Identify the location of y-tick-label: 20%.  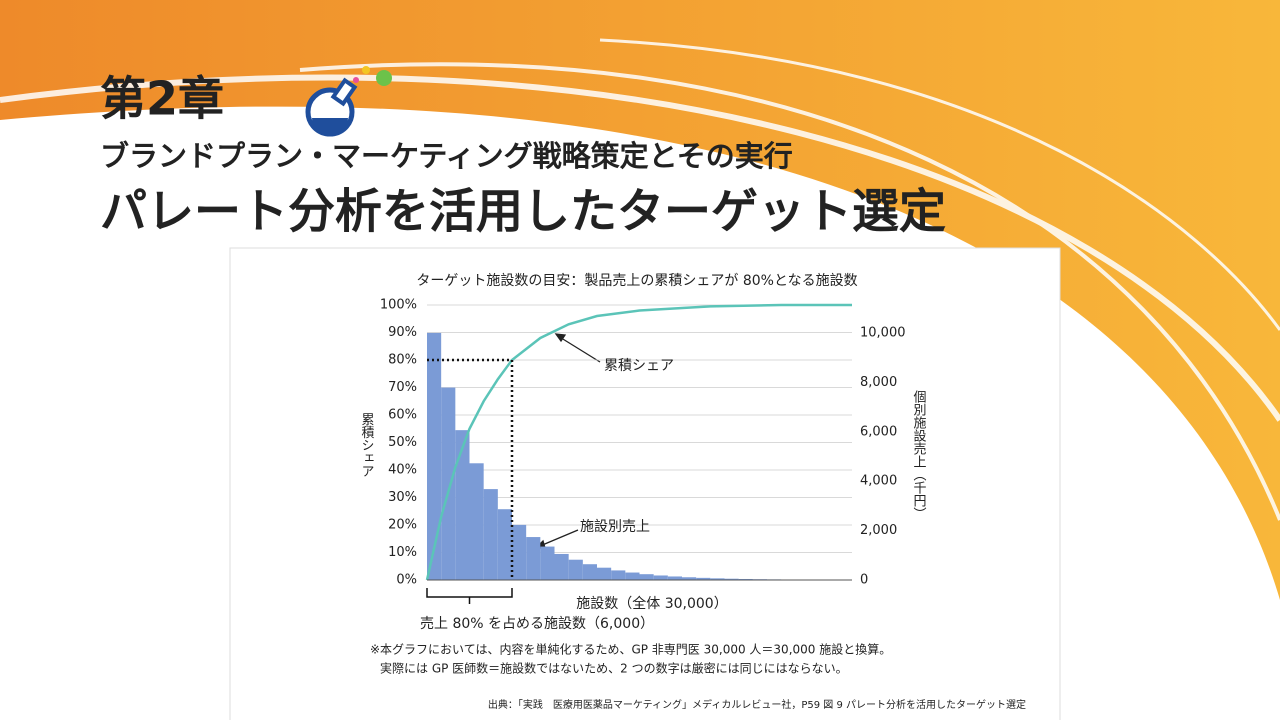
(402, 525).